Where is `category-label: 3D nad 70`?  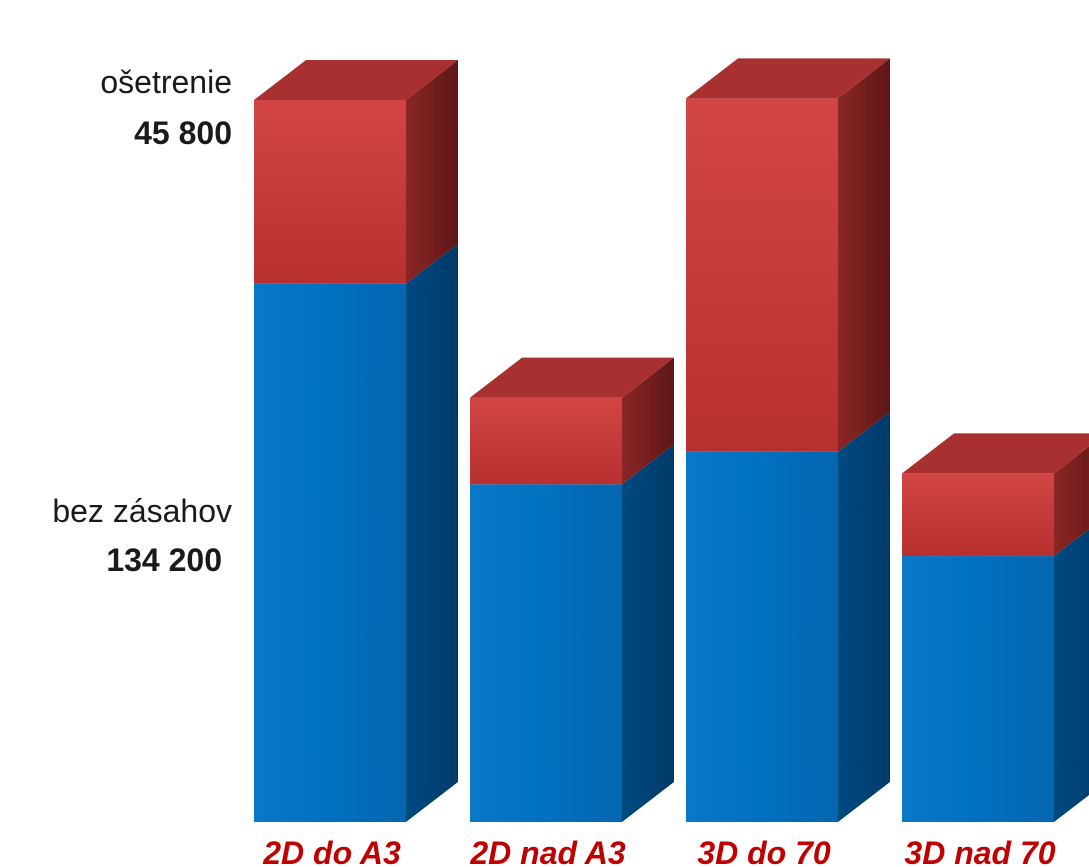 category-label: 3D nad 70 is located at coordinates (979, 851).